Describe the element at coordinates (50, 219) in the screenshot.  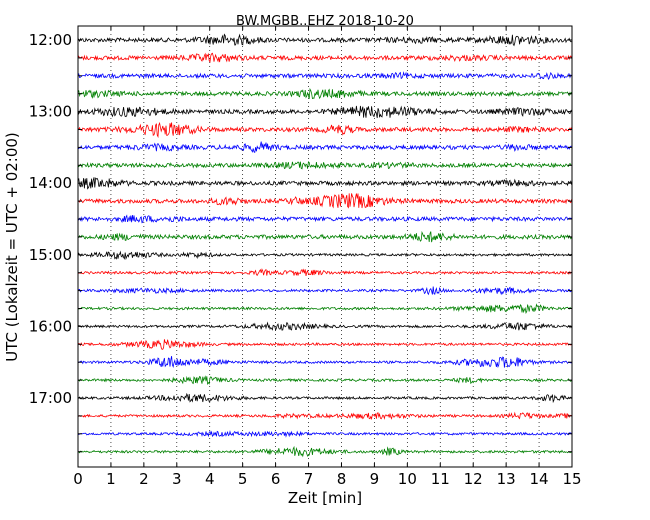
I see `y-tick-labels: 12:00 13:00 14:00 15:00 16:00 17:00` at that location.